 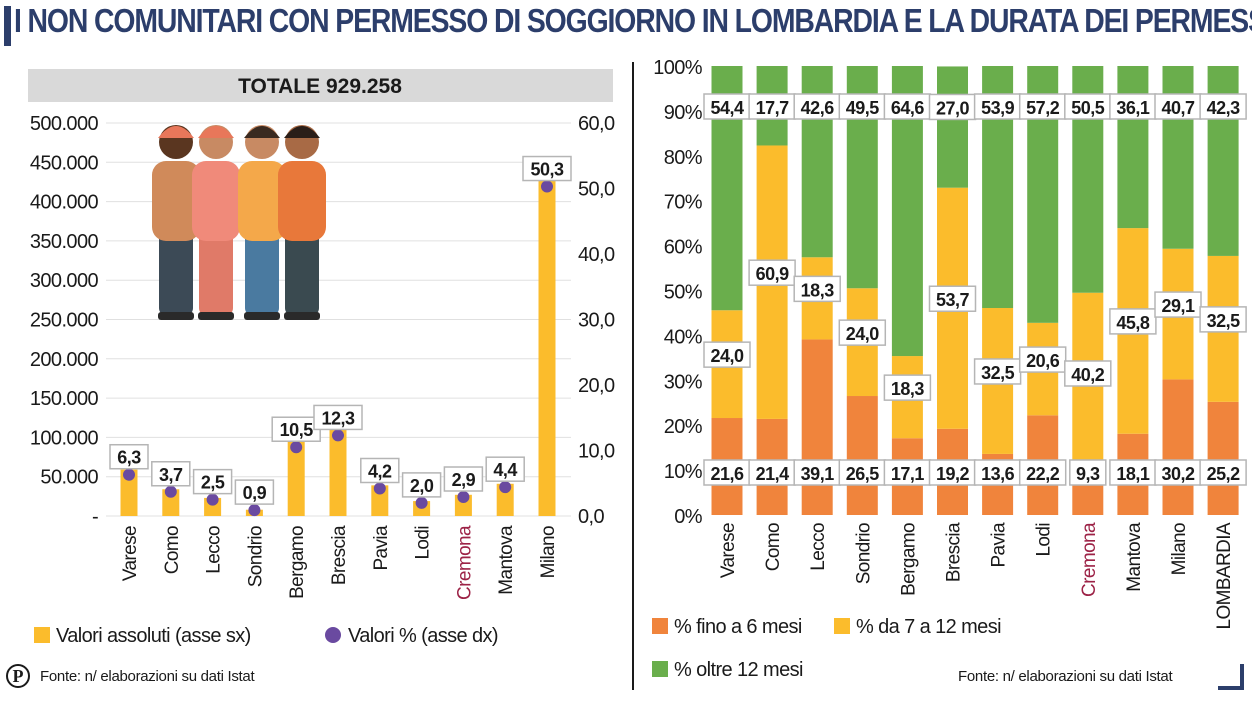 I want to click on data-label: 64,6, so click(x=908, y=108).